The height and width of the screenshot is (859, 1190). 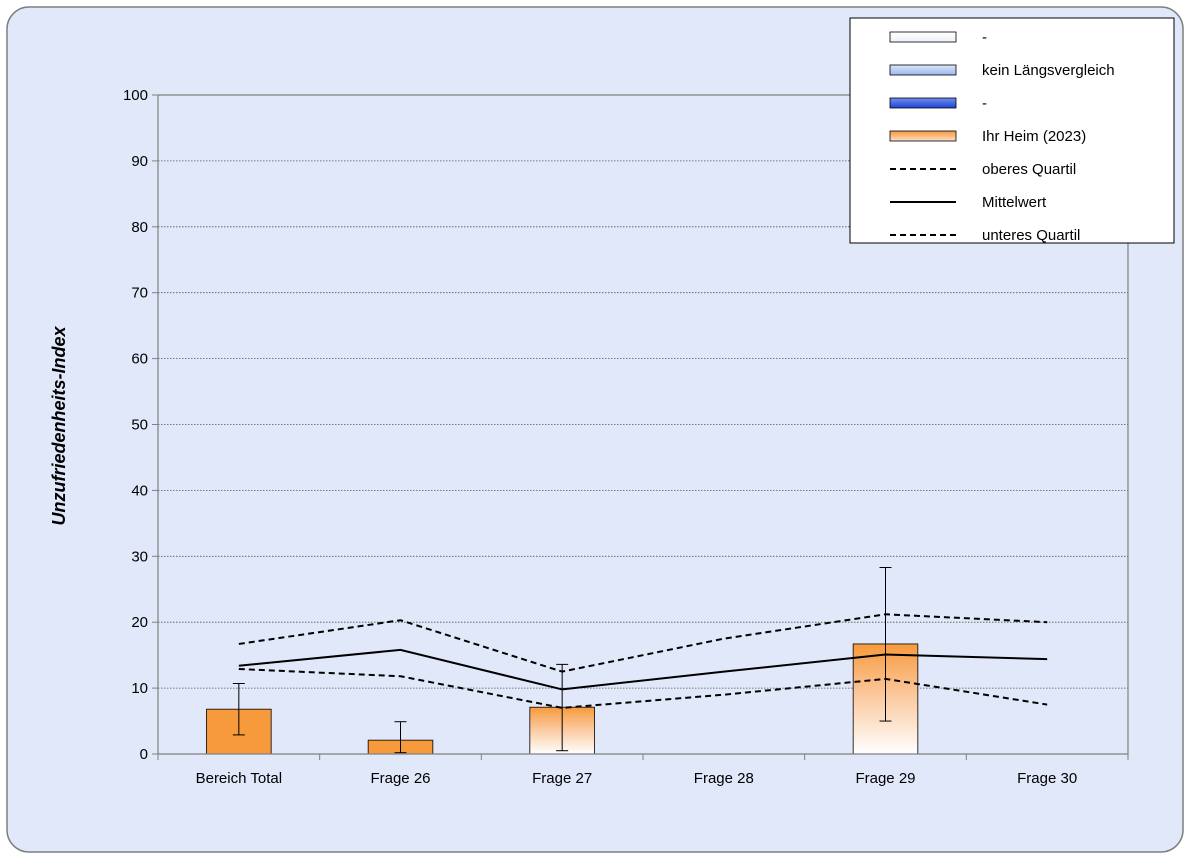 I want to click on y-axis-ticks: 0 10 20 30 40 50 60 70 80 90 100, so click(x=140, y=425).